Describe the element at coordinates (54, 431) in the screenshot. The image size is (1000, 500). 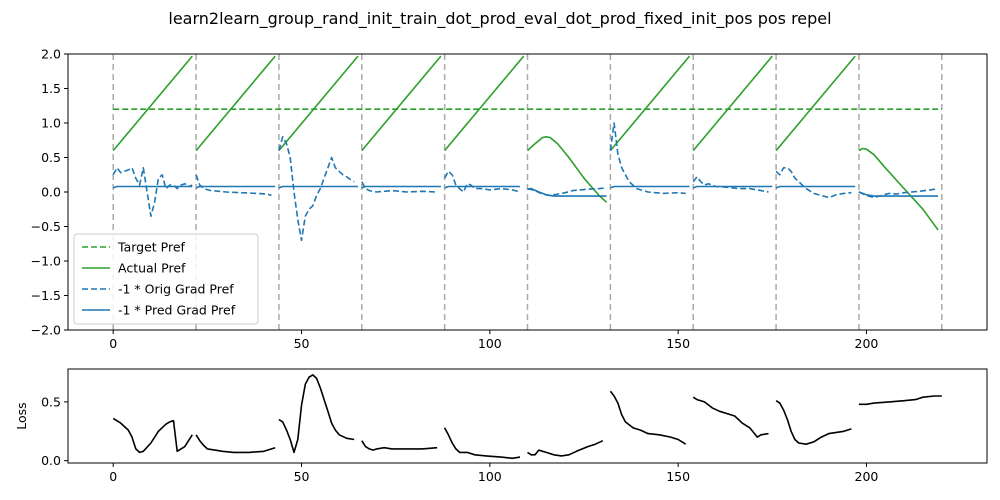
I see `loss-y-ticks: 0.0 0.5` at that location.